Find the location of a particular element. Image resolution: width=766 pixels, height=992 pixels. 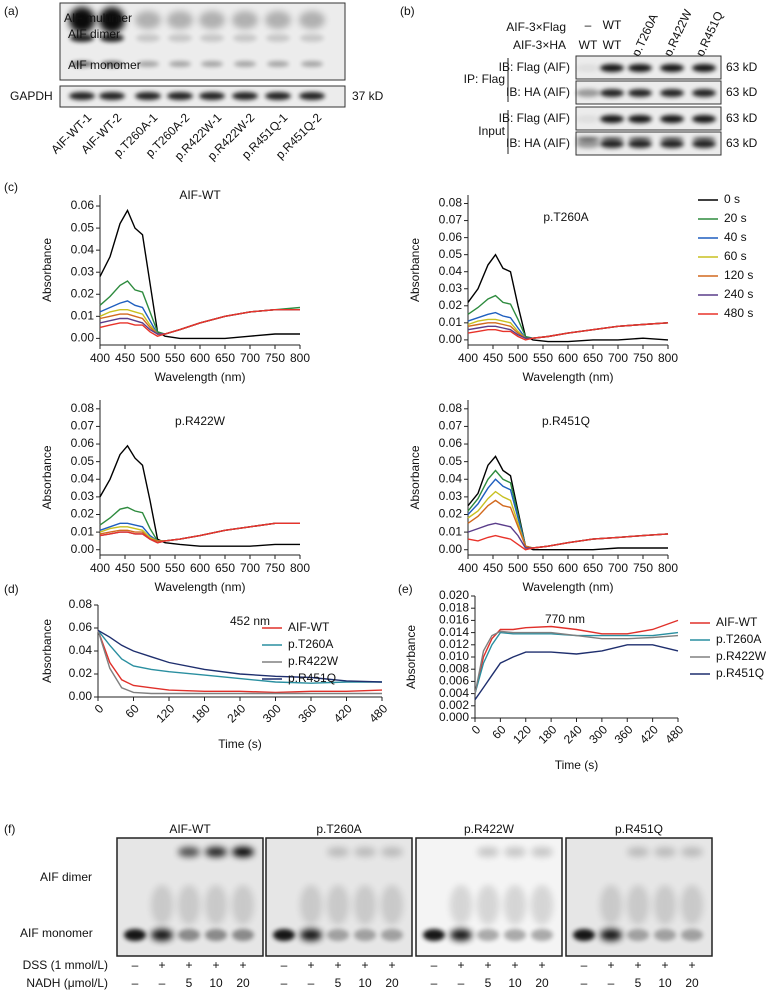

y-tick-label: 0.06 is located at coordinates (83, 443).